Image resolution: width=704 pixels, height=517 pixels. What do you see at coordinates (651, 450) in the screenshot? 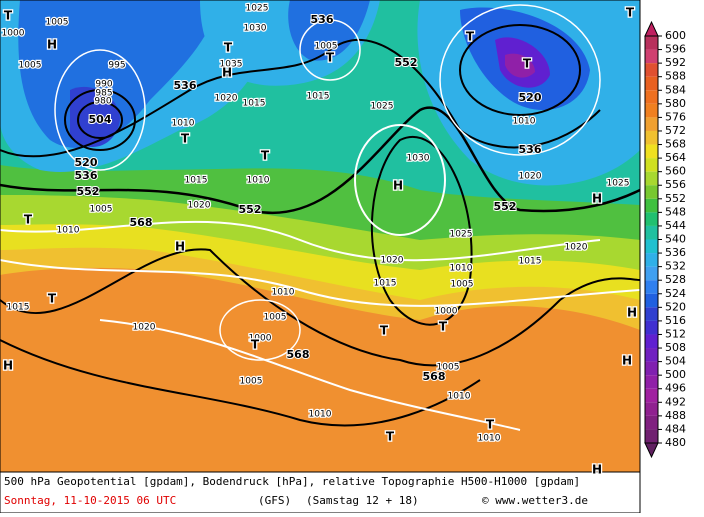
I see `legend-bottom-arrow` at bounding box center [651, 450].